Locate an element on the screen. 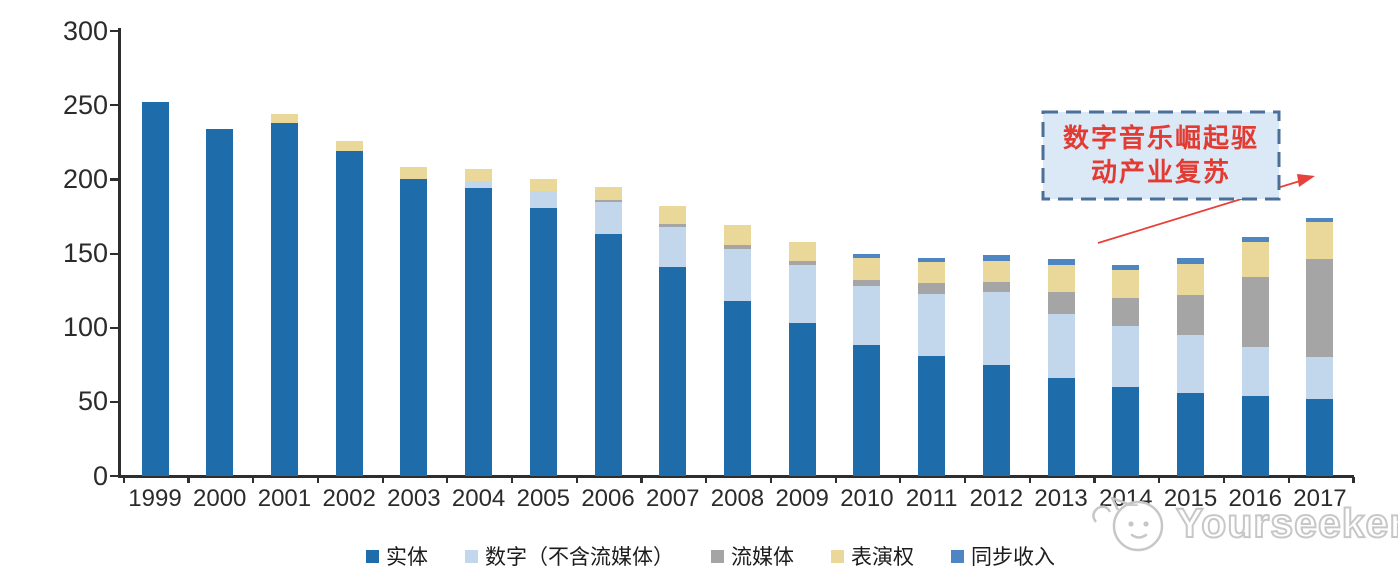  x-axis-label: 2016 is located at coordinates (1255, 498).